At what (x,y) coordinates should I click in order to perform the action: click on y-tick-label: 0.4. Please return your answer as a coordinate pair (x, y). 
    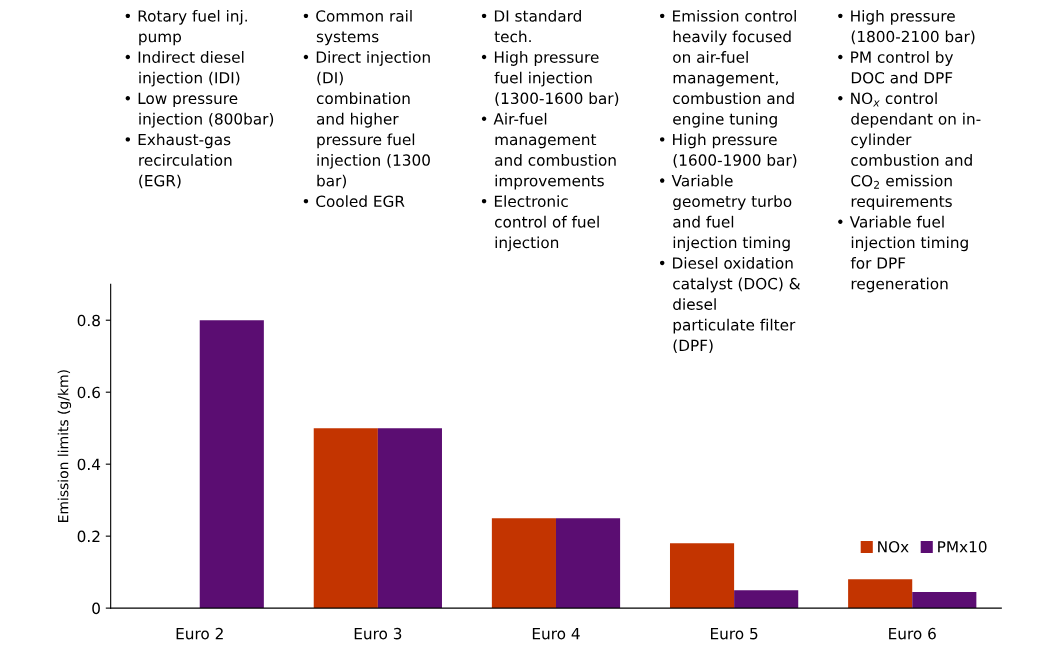
    Looking at the image, I should click on (89, 464).